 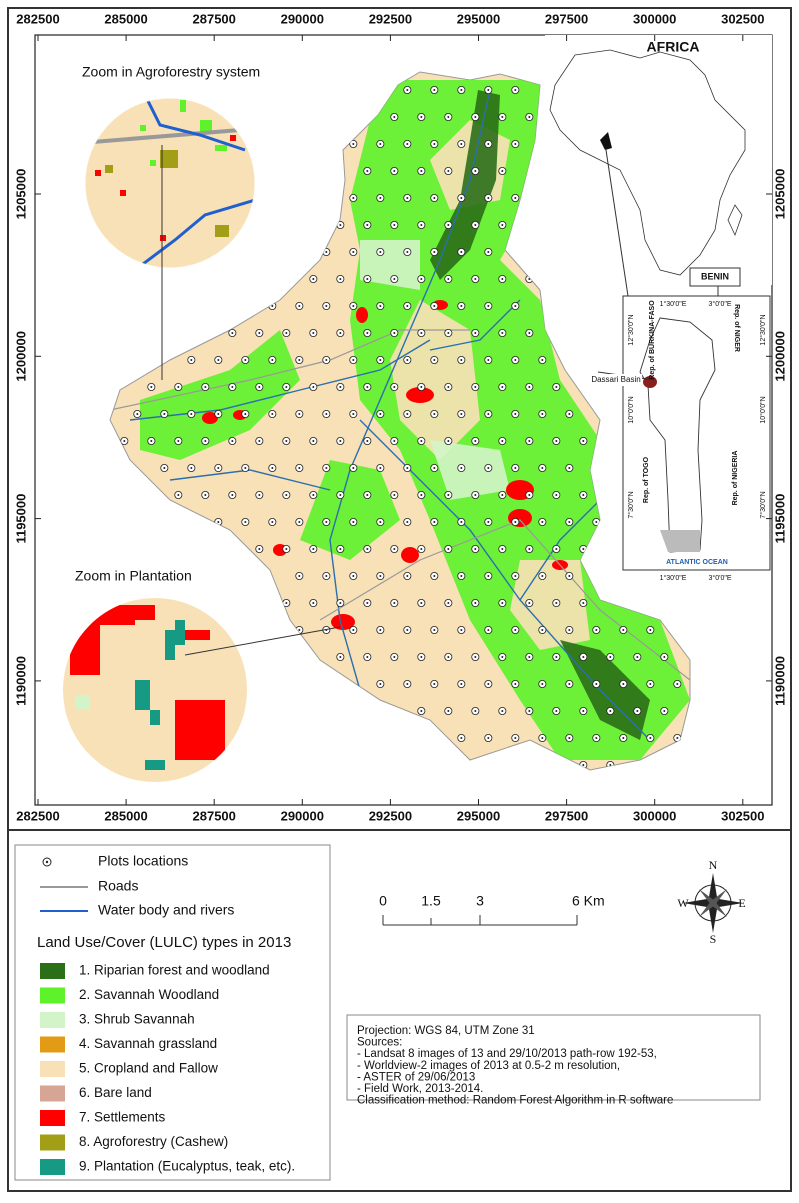 What do you see at coordinates (262, 641) in the screenshot?
I see `zoom-pointer` at bounding box center [262, 641].